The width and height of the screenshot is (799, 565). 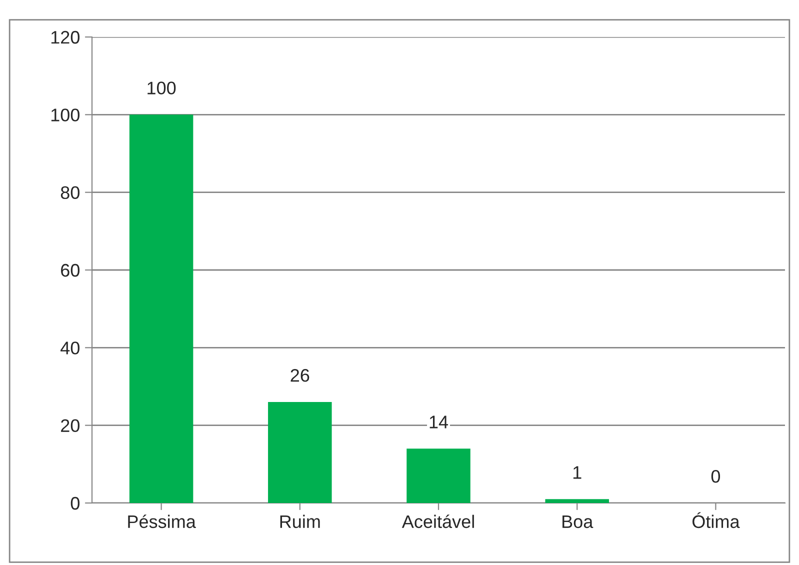 I want to click on x-tick-label: Aceitável, so click(x=438, y=521).